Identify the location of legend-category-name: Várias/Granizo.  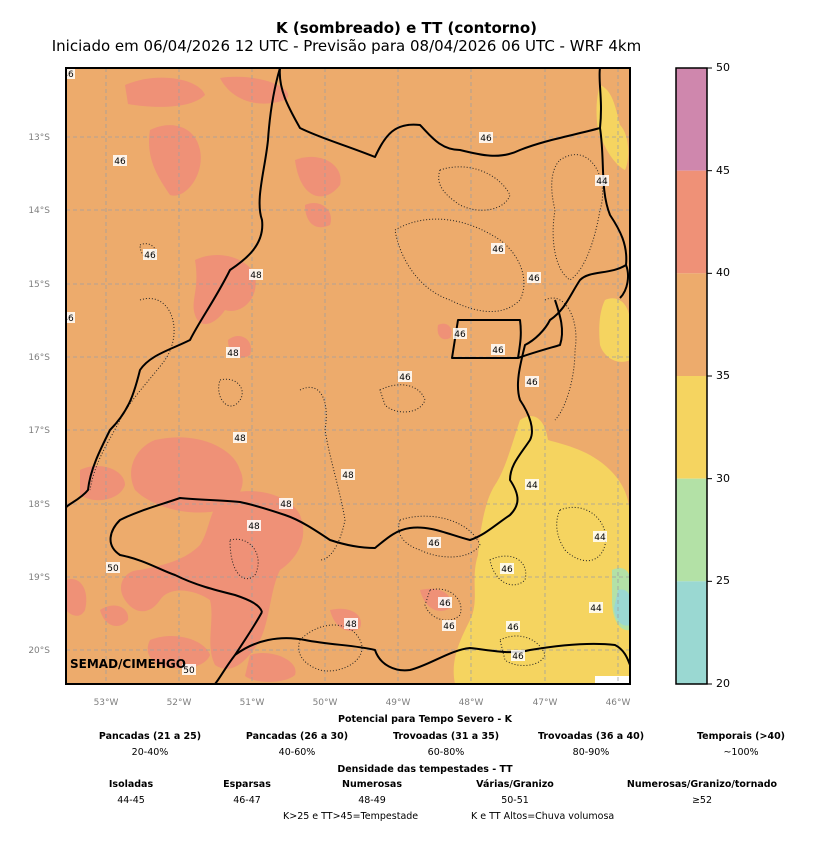
(515, 784).